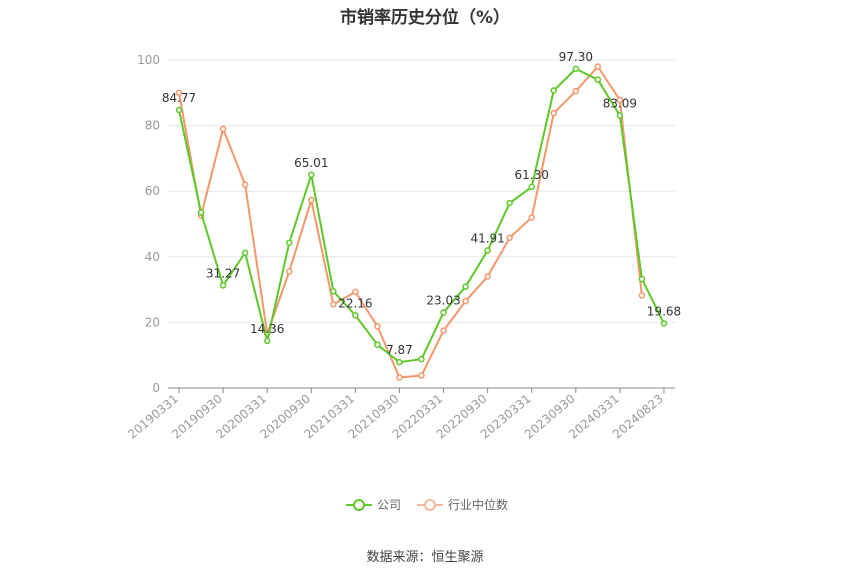 The width and height of the screenshot is (850, 575). I want to click on y-tick-label: 0, so click(156, 388).